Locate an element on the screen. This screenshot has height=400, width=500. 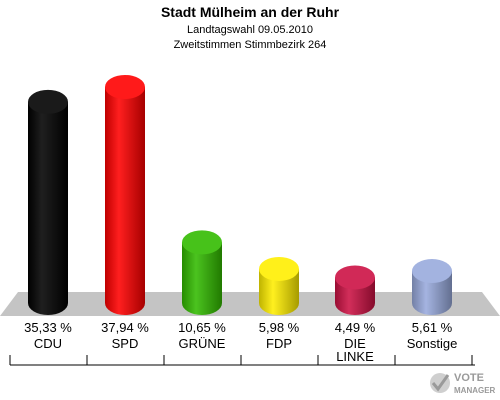
logo-text-manager: MANAGER is located at coordinates (475, 390).